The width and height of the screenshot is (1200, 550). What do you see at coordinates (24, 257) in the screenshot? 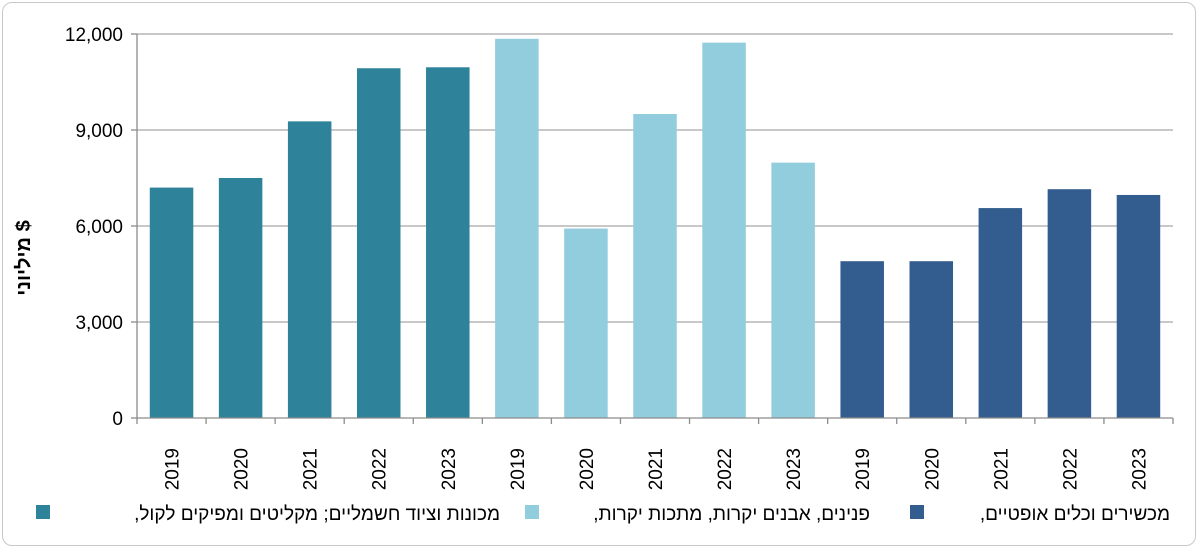
I see `y-axis-label: מיליוני $` at bounding box center [24, 257].